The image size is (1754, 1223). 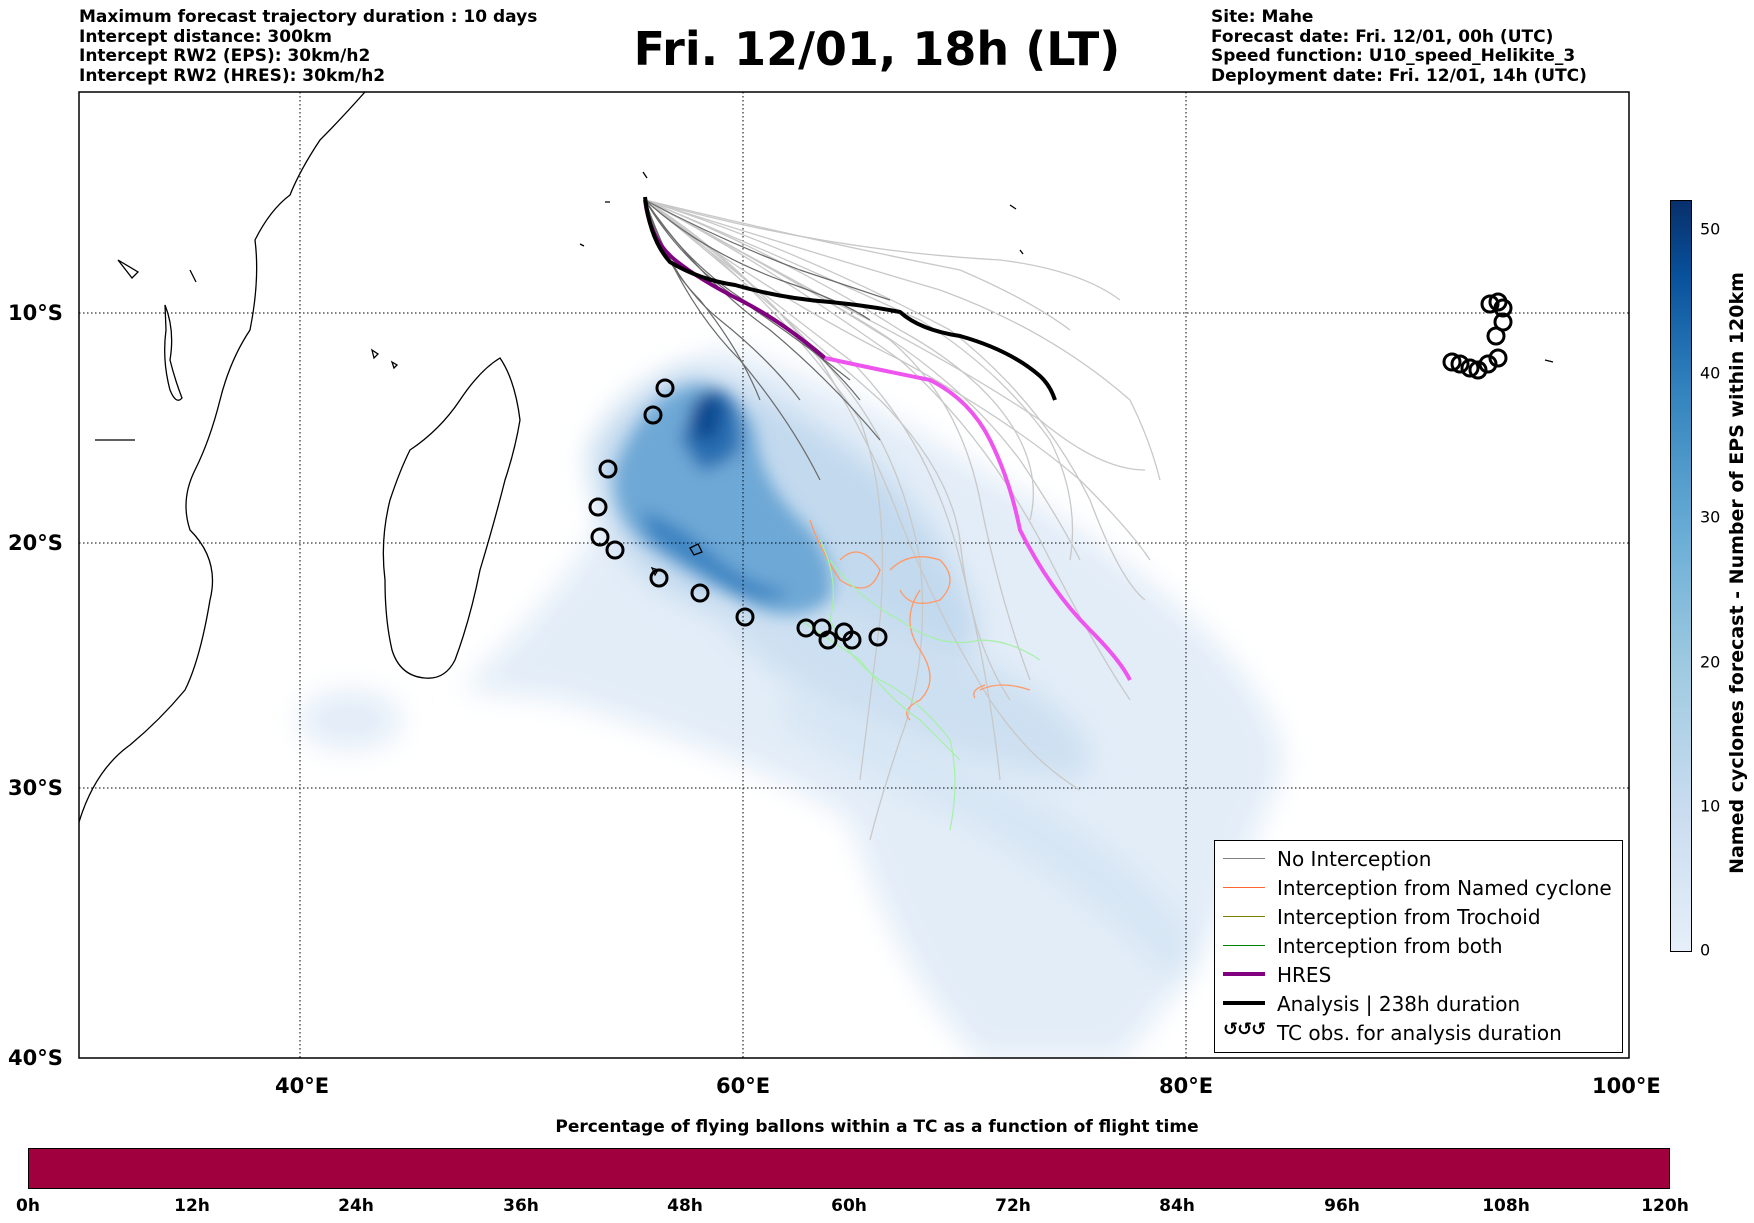 What do you see at coordinates (920, 620) in the screenshot?
I see `interception-named-cyclone-tracks` at bounding box center [920, 620].